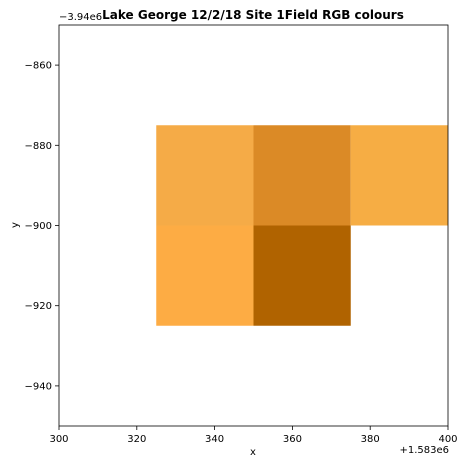  Describe the element at coordinates (38, 386) in the screenshot. I see `y-tick-label: −940` at that location.